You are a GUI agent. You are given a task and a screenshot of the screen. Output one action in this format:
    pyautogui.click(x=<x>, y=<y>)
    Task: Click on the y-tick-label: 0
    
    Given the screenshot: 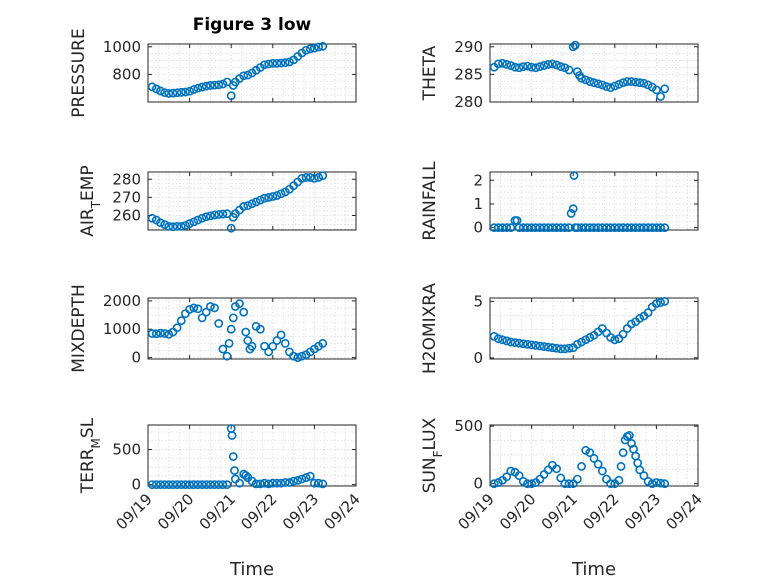 What is the action you would take?
    pyautogui.click(x=136, y=485)
    